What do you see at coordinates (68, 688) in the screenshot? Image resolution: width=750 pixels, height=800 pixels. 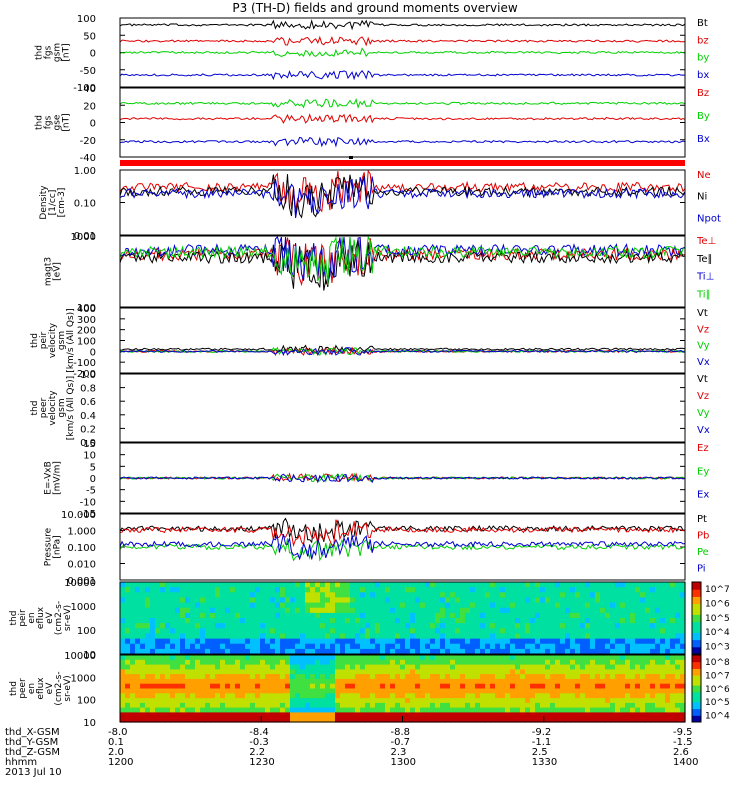 I see `y-axis-label-line: sr-eV)` at bounding box center [68, 688].